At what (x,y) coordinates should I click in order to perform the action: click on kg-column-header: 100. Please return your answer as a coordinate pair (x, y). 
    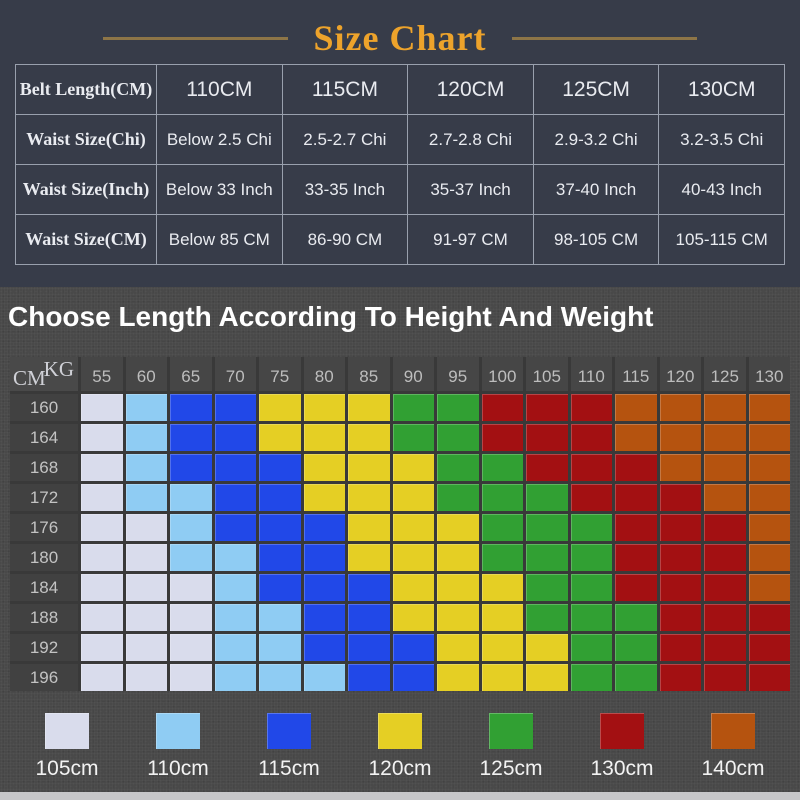
    Looking at the image, I should click on (502, 374).